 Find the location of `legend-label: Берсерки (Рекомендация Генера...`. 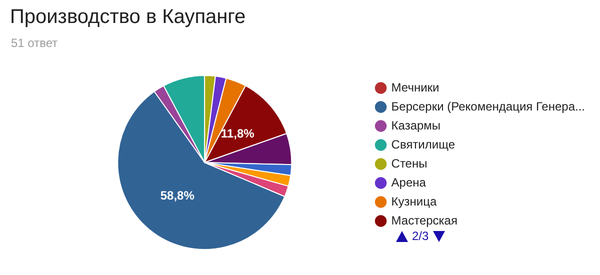

legend-label: Берсерки (Рекомендация Генера... is located at coordinates (488, 106).